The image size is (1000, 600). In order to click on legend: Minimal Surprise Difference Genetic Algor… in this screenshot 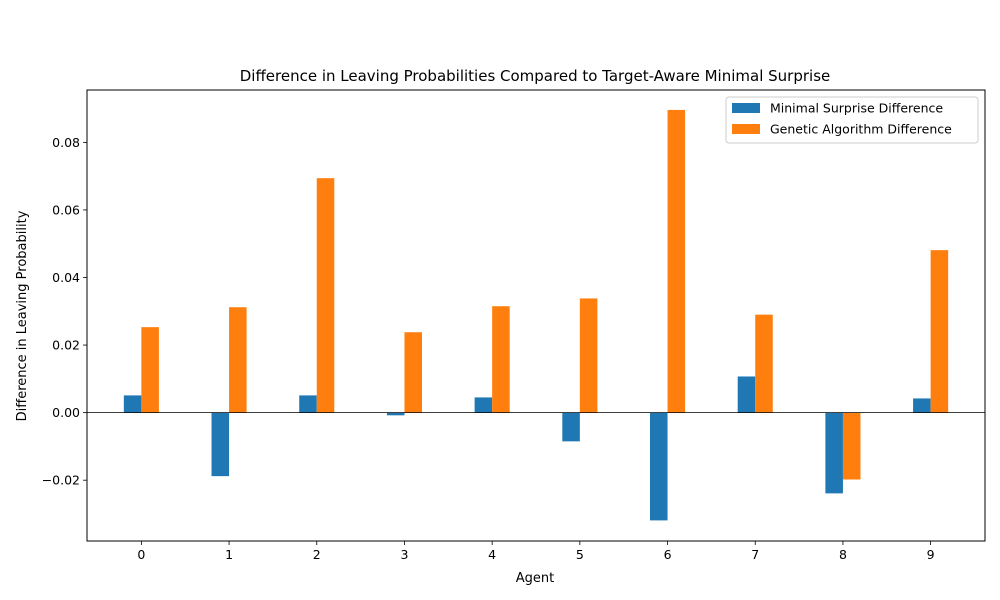, I will do `click(852, 120)`.